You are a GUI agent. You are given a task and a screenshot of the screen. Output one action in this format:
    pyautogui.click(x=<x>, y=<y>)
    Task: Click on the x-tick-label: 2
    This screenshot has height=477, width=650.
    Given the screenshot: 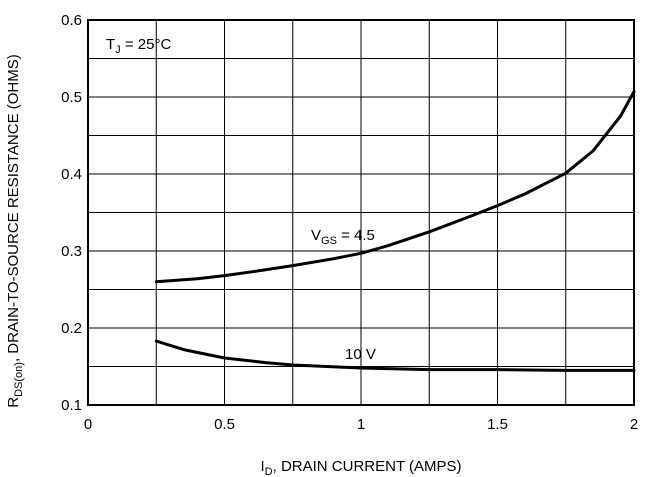 What is the action you would take?
    pyautogui.click(x=634, y=424)
    